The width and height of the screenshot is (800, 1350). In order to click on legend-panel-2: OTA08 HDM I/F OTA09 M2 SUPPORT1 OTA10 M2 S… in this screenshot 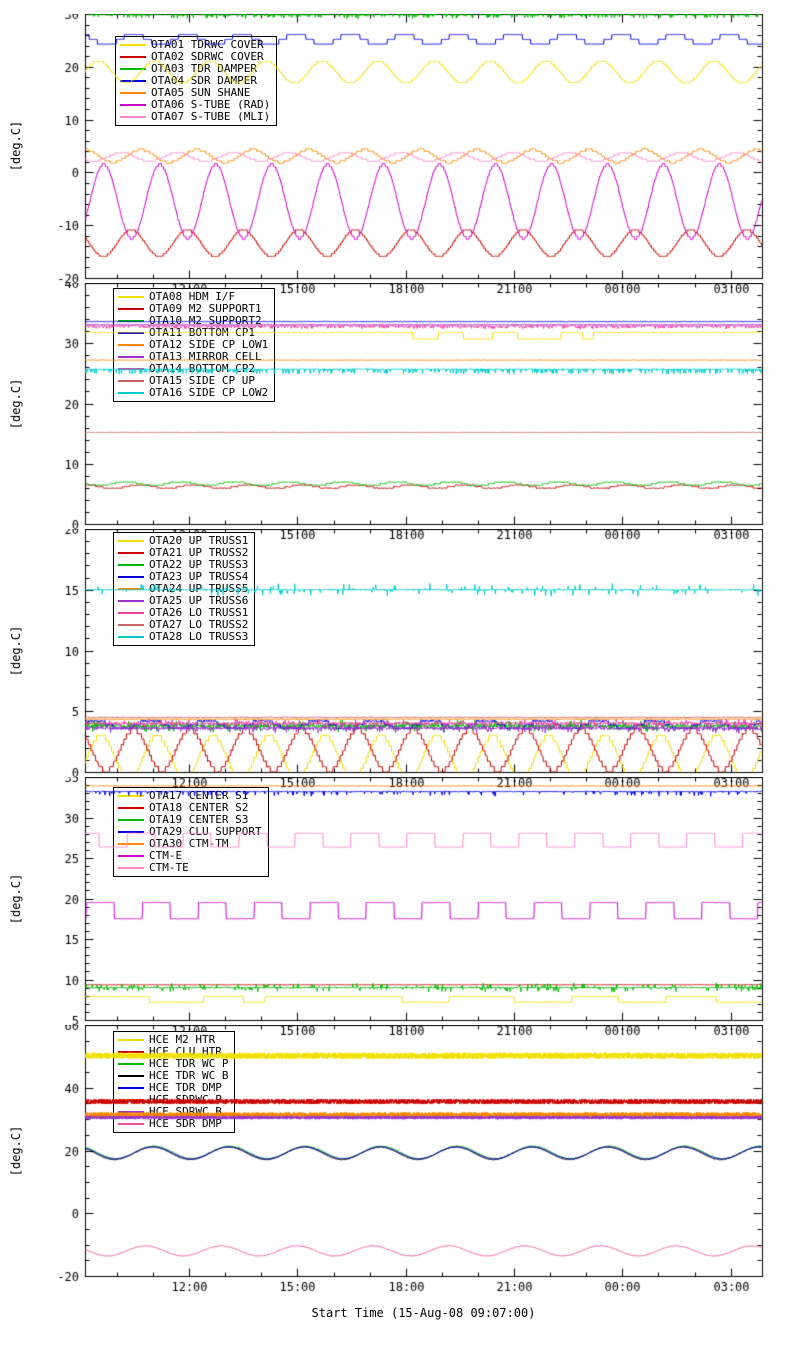, I will do `click(194, 345)`.